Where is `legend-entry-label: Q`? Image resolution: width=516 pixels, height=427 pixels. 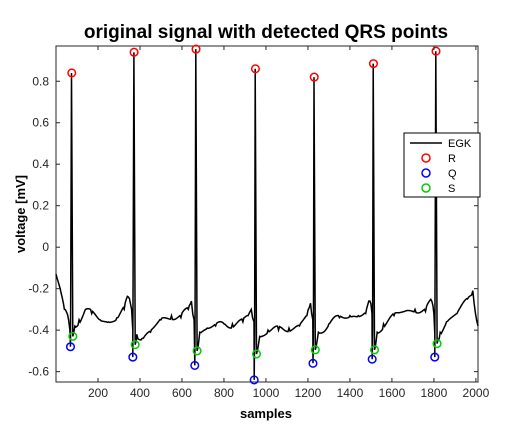 legend-entry-label: Q is located at coordinates (452, 174).